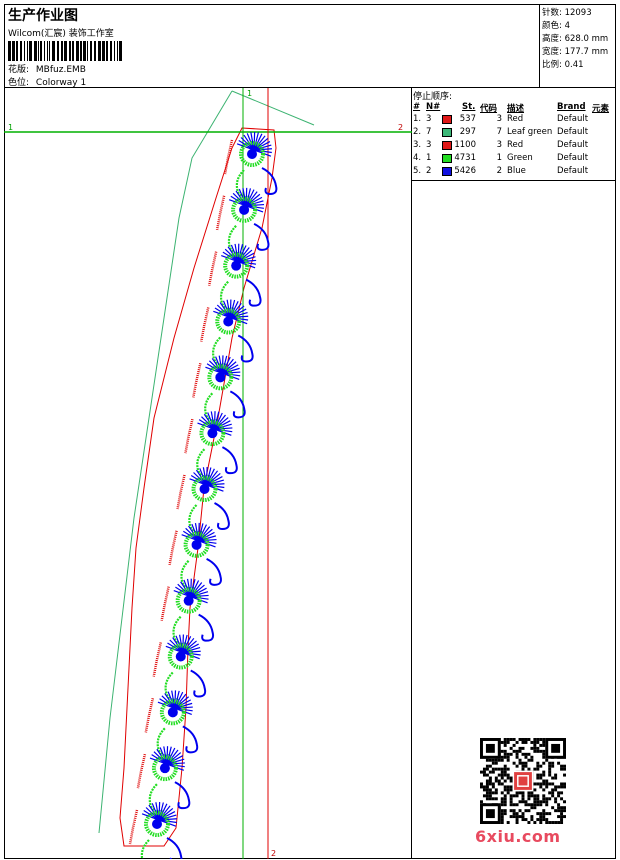  I want to click on table-row: 2. 7 297 7 Leaf green Default, so click(514, 133).